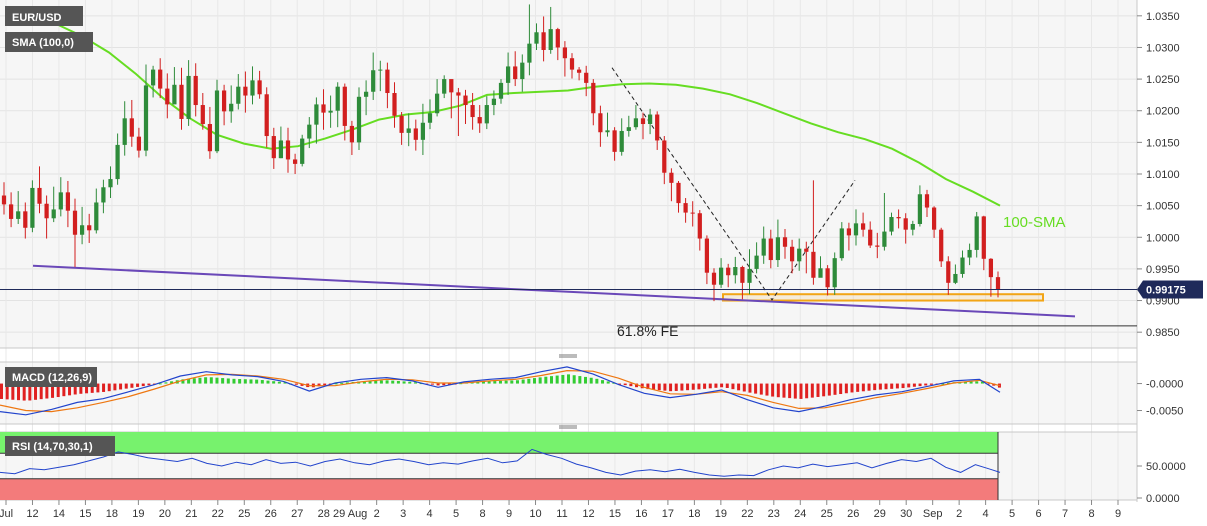  Describe the element at coordinates (1164, 385) in the screenshot. I see `macd-tick-label: -0.0000` at that location.